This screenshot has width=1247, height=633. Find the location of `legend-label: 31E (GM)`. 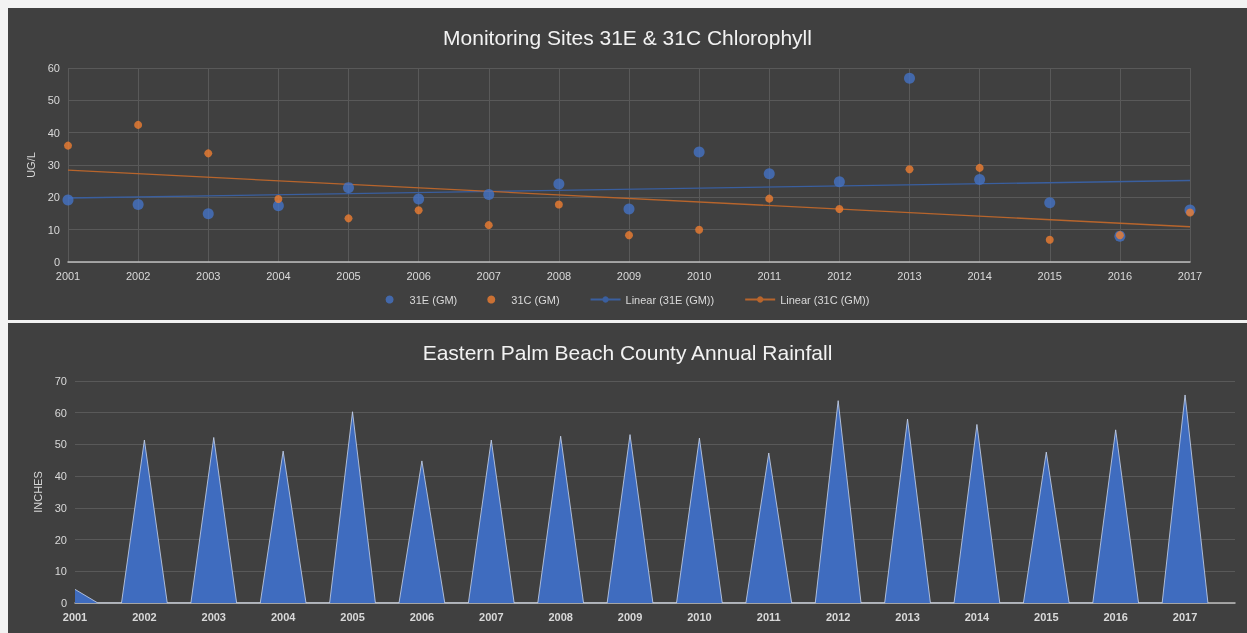

legend-label: 31E (GM) is located at coordinates (433, 299).